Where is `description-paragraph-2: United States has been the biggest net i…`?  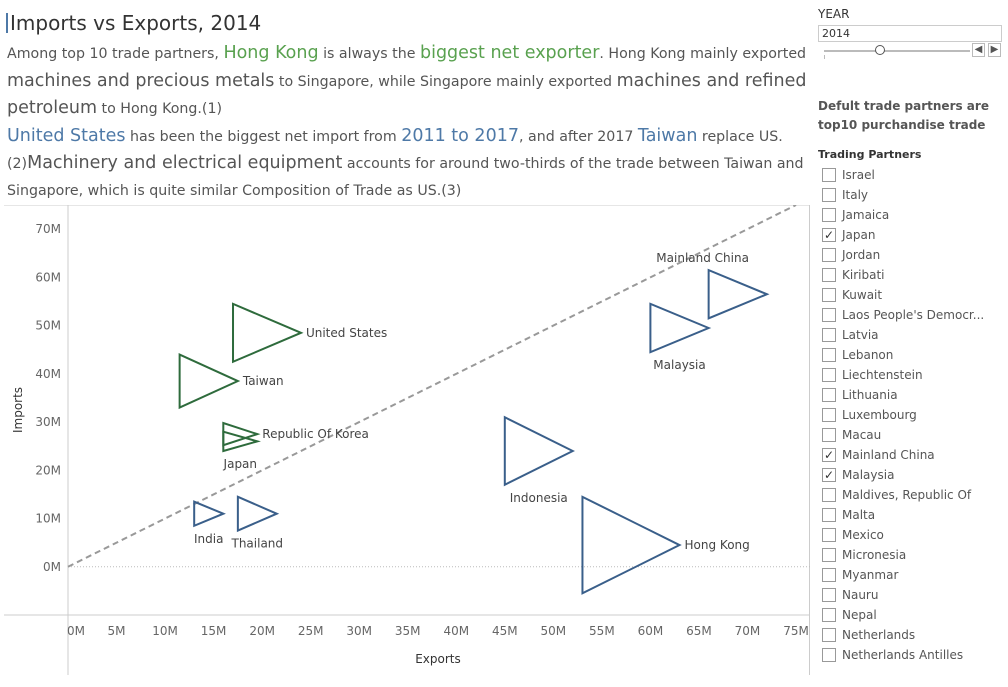
description-paragraph-2: United States has been the biggest net i… is located at coordinates (407, 164).